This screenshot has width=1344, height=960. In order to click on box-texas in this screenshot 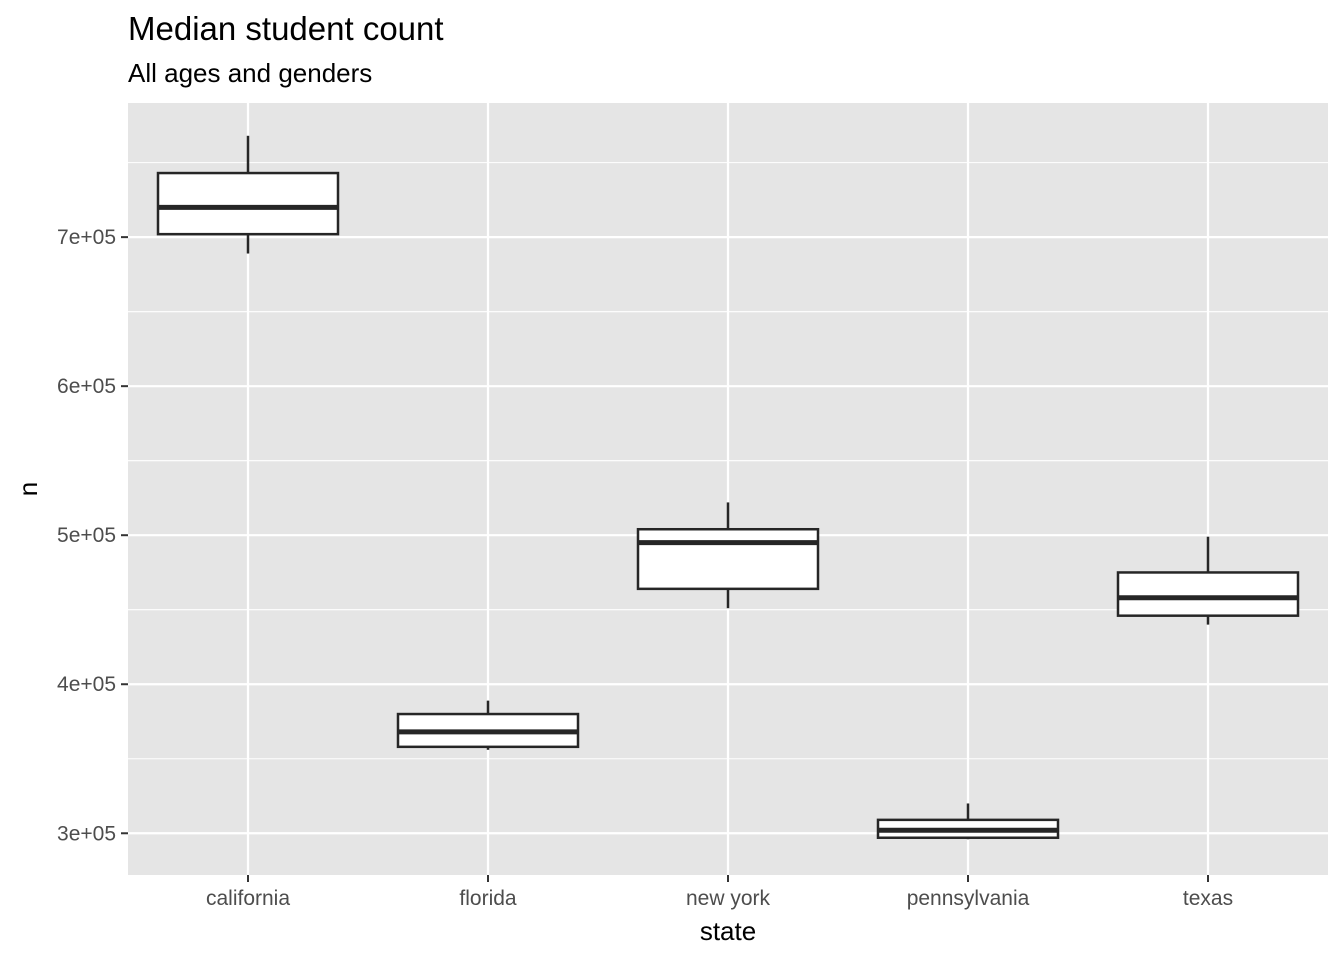, I will do `click(1208, 580)`.